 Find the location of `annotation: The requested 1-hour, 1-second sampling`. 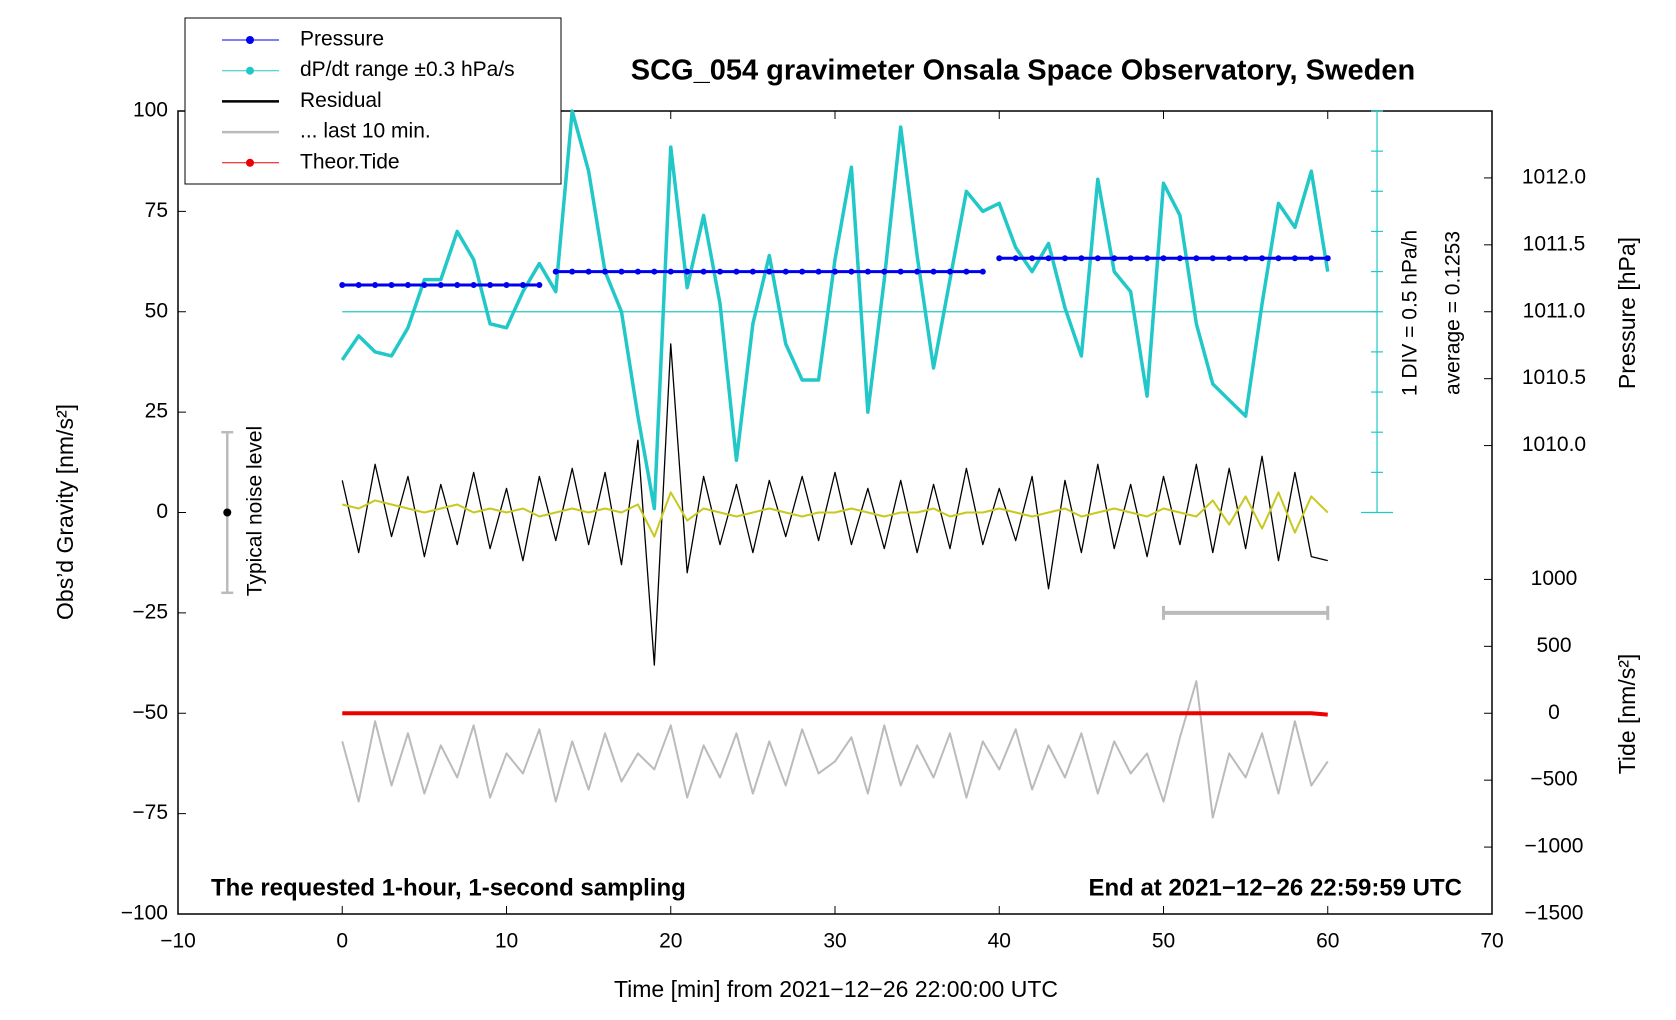

annotation: The requested 1-hour, 1-second sampling is located at coordinates (448, 887).